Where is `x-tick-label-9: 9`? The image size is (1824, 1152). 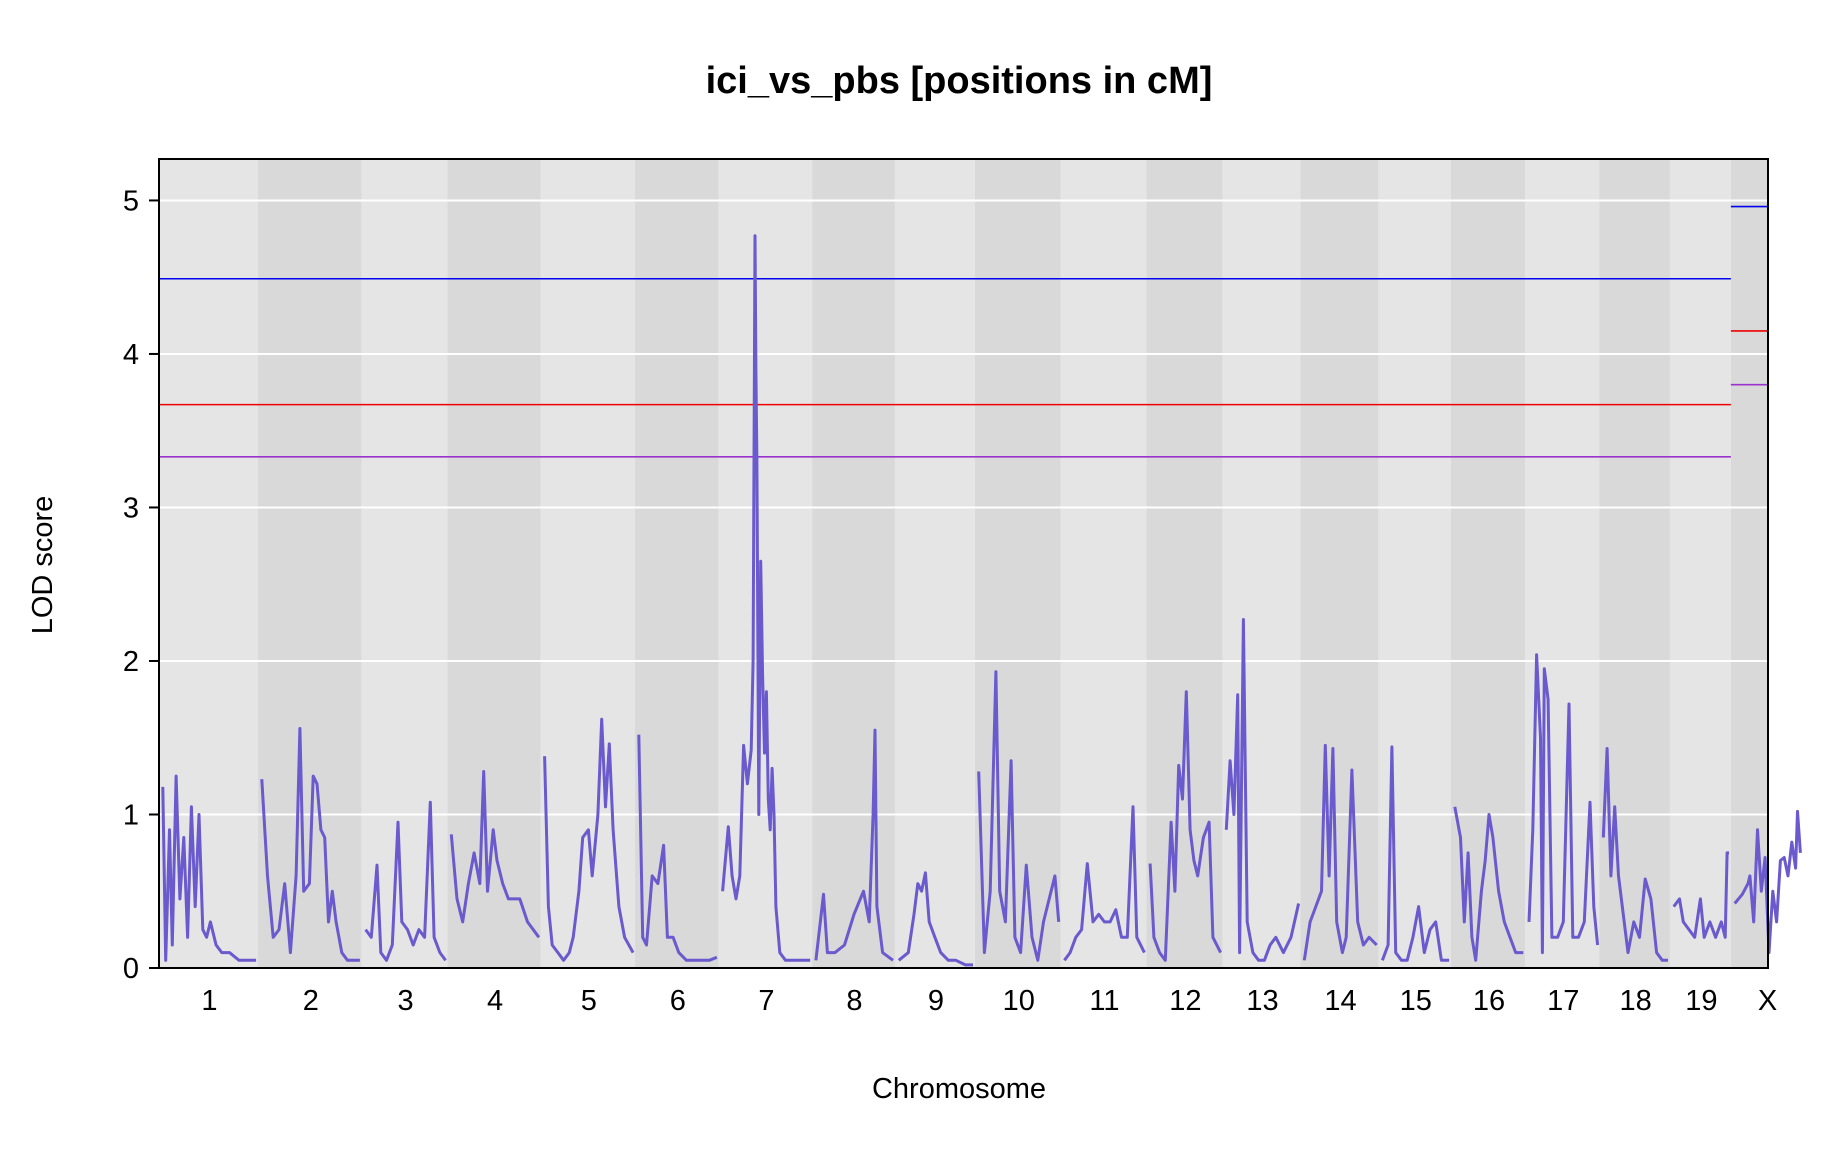
x-tick-label-9: 9 is located at coordinates (936, 1001).